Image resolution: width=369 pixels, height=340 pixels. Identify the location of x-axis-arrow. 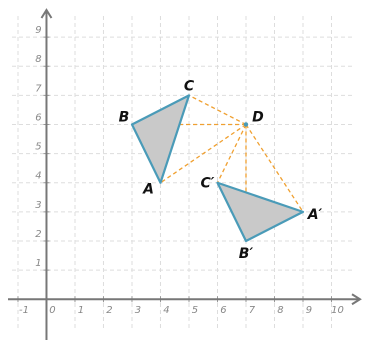
(356, 299).